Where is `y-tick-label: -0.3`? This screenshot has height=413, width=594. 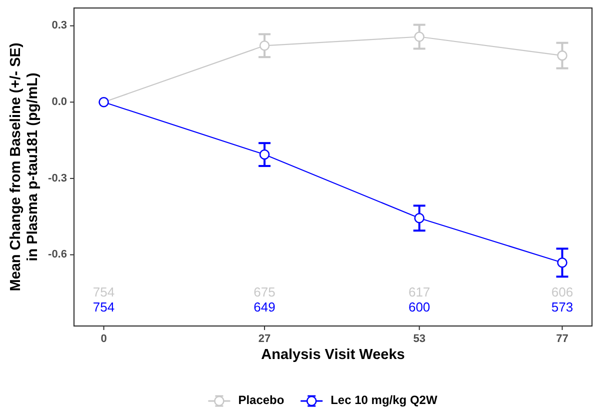
y-tick-label: -0.3 is located at coordinates (57, 178).